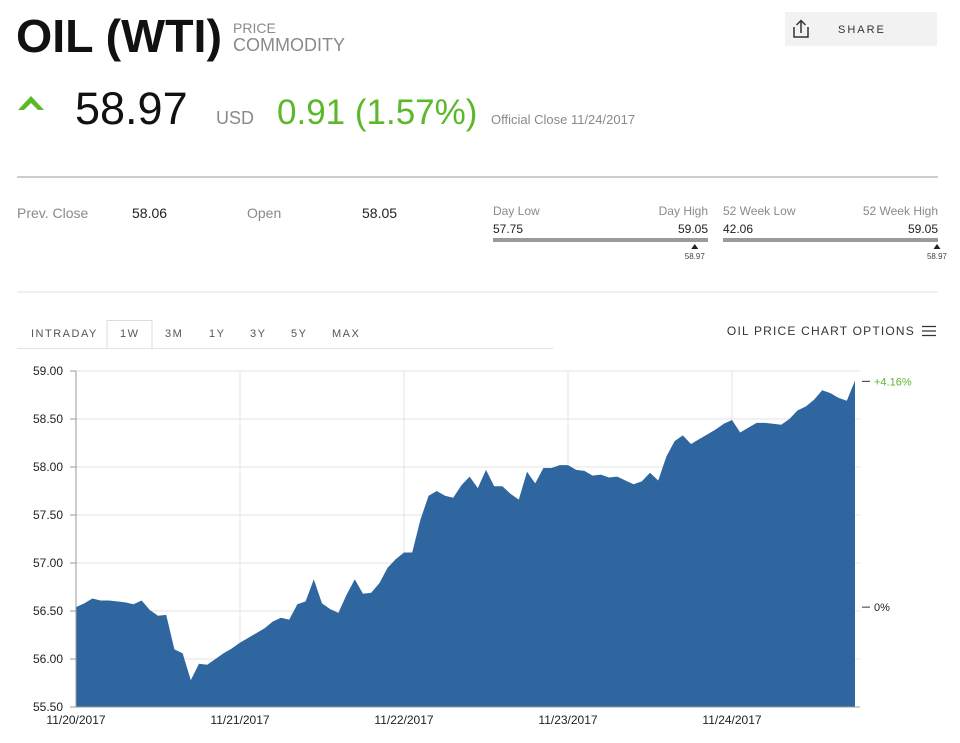 Image resolution: width=960 pixels, height=743 pixels. Describe the element at coordinates (48, 659) in the screenshot. I see `y-tick-label: 56.00` at that location.